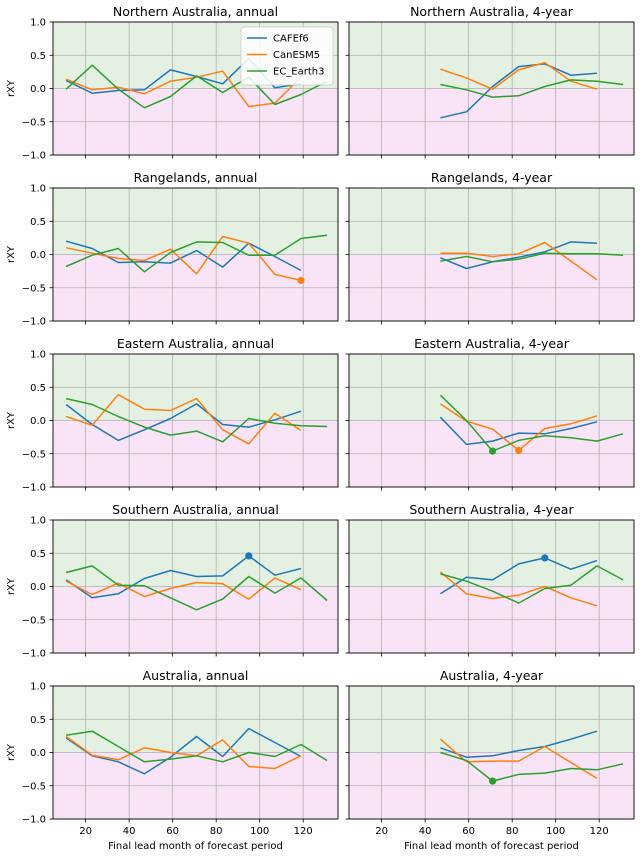 This screenshot has height=856, width=640. What do you see at coordinates (492, 675) in the screenshot?
I see `panel-title: Australia, 4-year` at bounding box center [492, 675].